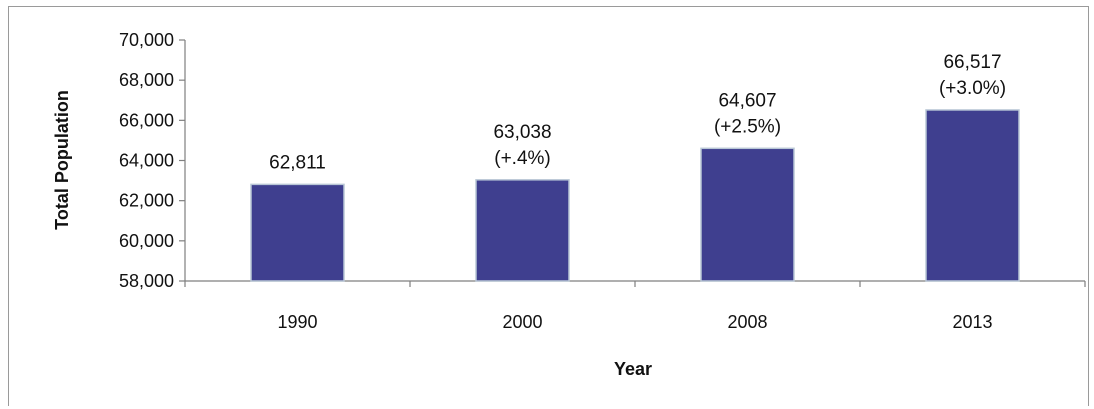  I want to click on x-tick-label: 2000, so click(522, 322).